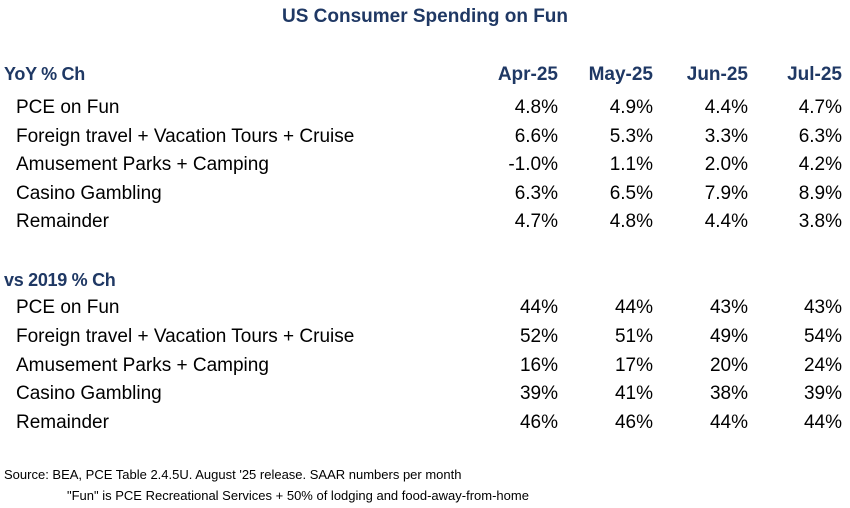  What do you see at coordinates (728, 336) in the screenshot?
I see `table-cell: 49%` at bounding box center [728, 336].